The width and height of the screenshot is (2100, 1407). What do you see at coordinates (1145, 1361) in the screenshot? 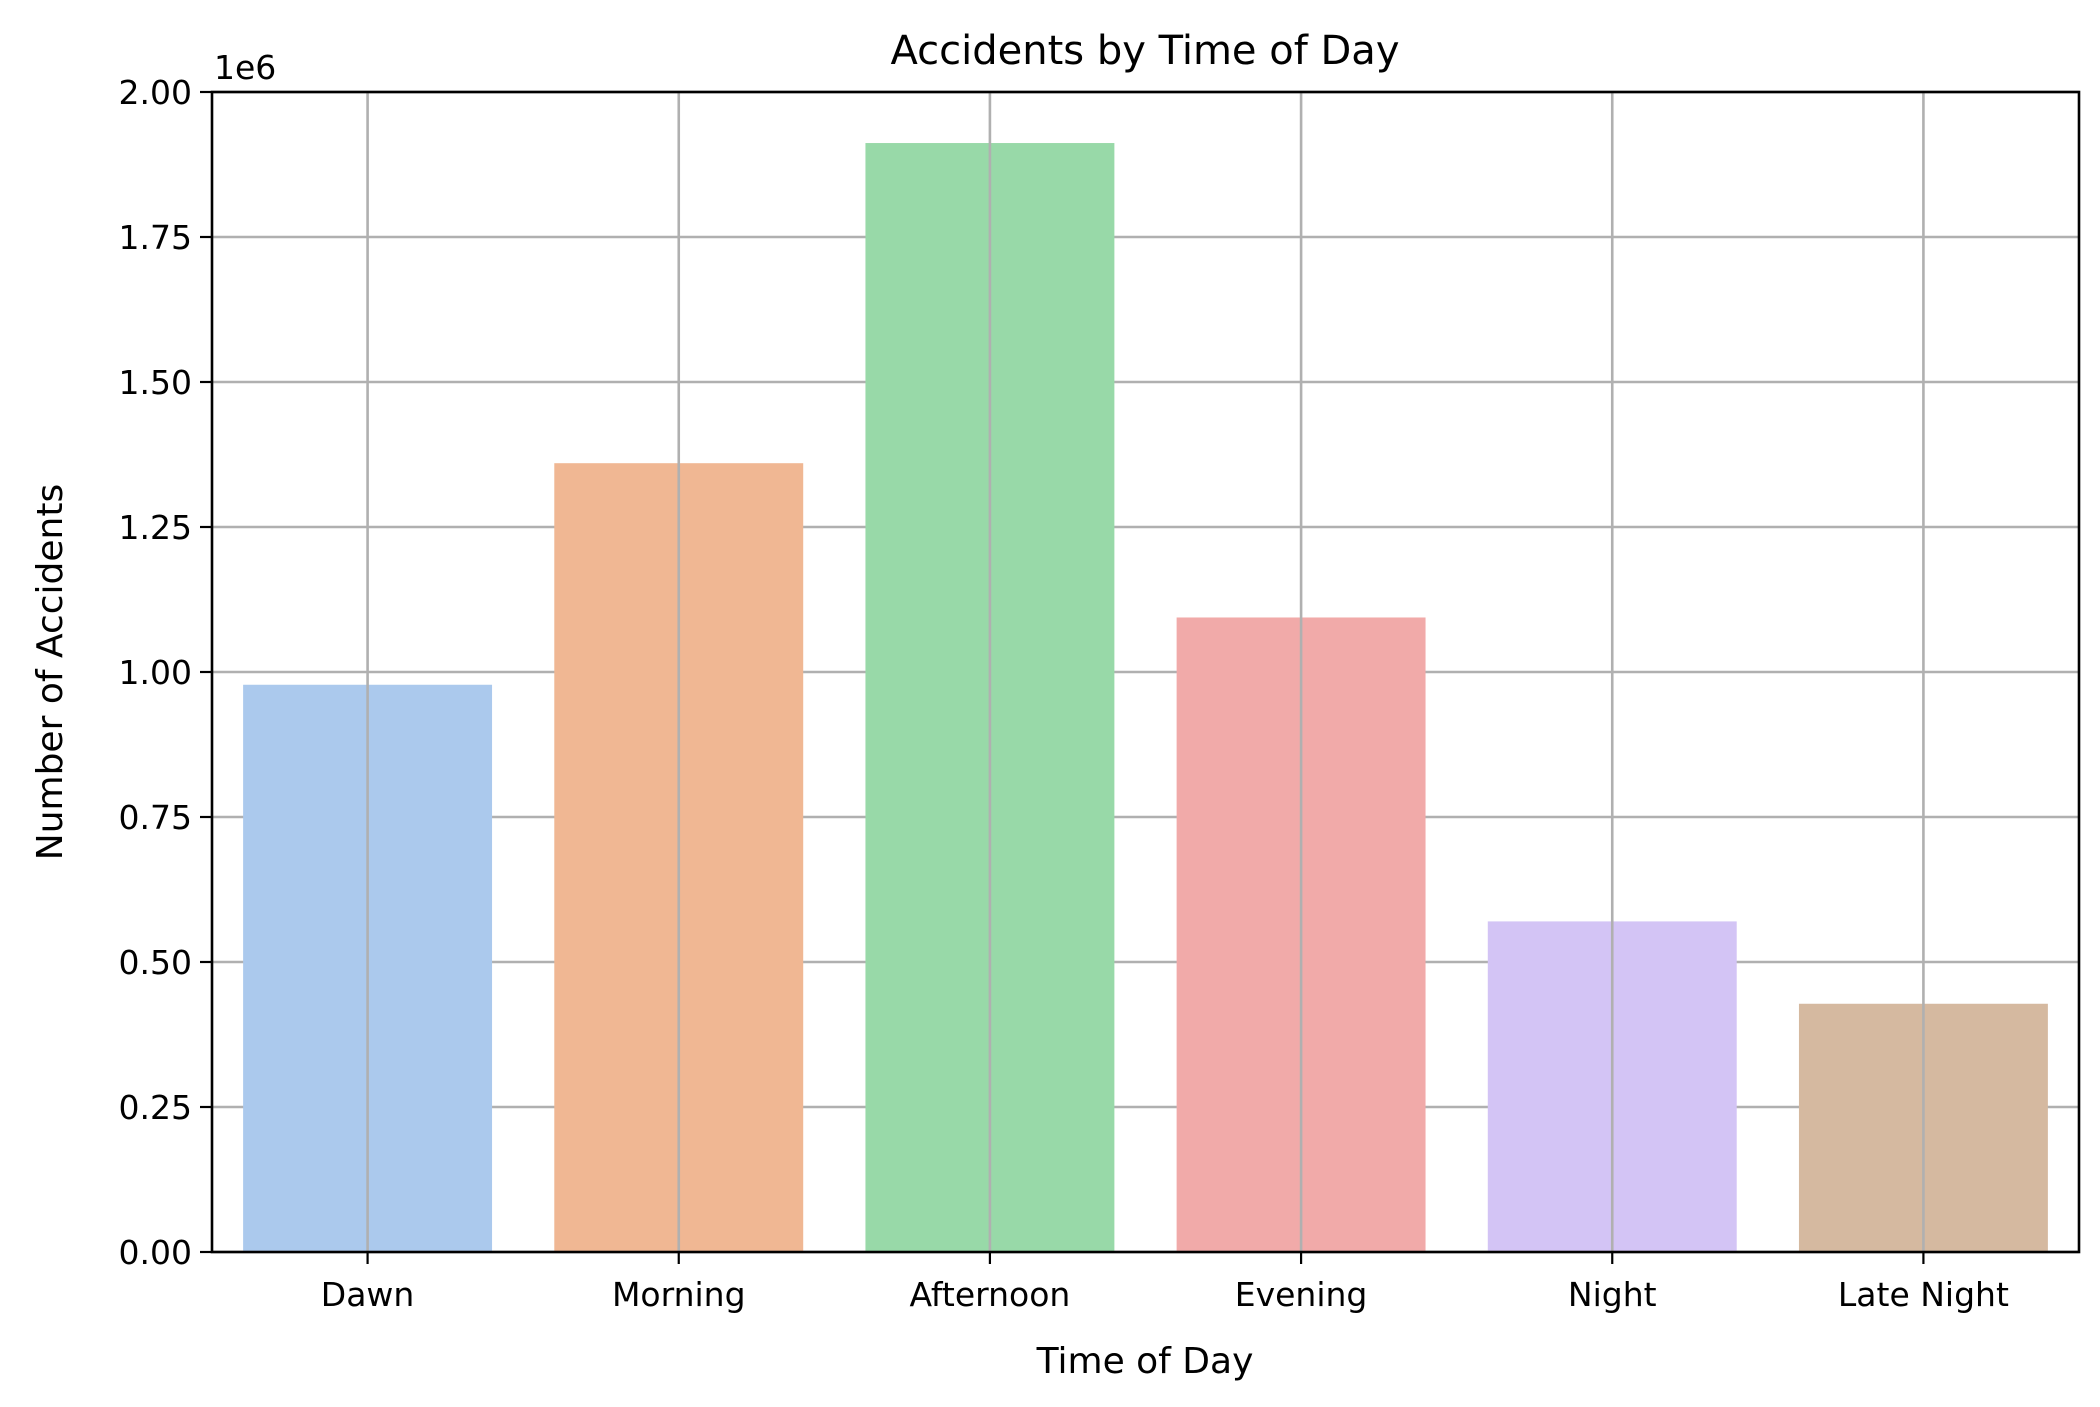
I see `x-axis-label: Time of Day` at bounding box center [1145, 1361].